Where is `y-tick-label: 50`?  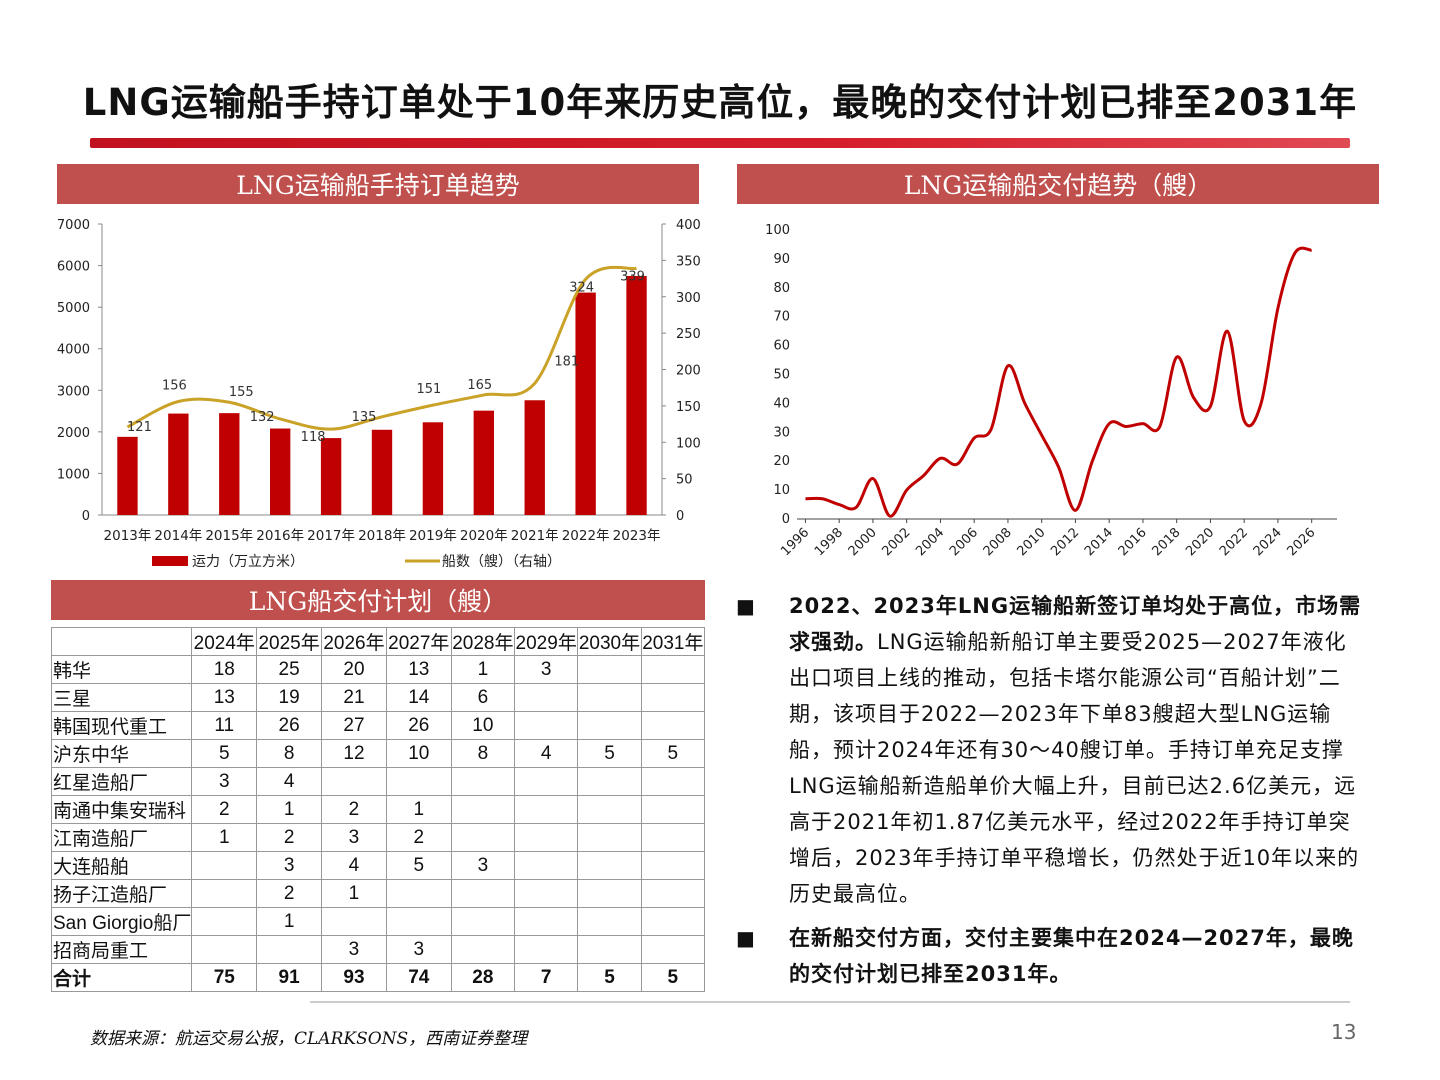
y-tick-label: 50 is located at coordinates (781, 375).